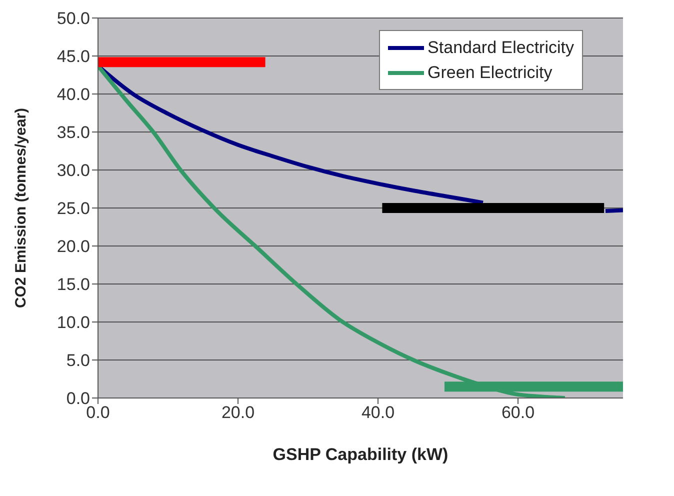 This screenshot has width=674, height=496. I want to click on x-tick-label: 20.0, so click(238, 412).